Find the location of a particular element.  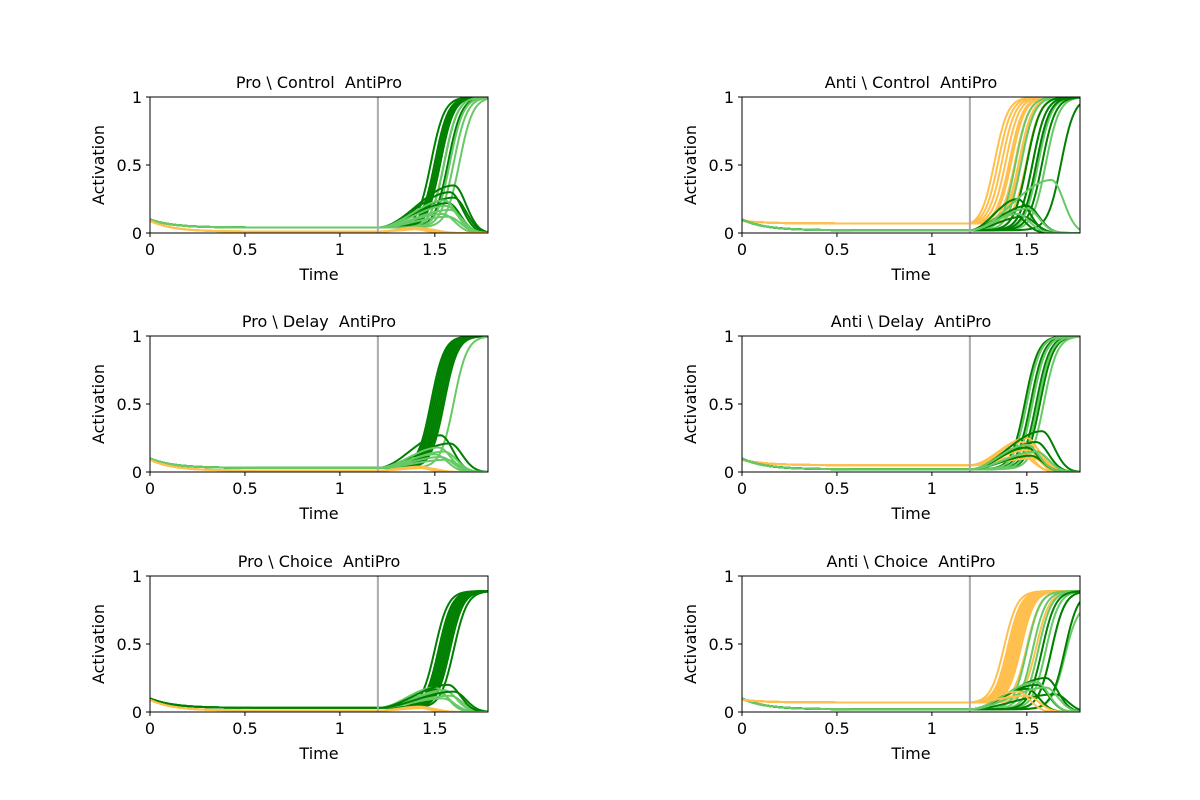

subplot-title: Anti \ Delay AntiPro is located at coordinates (911, 321).